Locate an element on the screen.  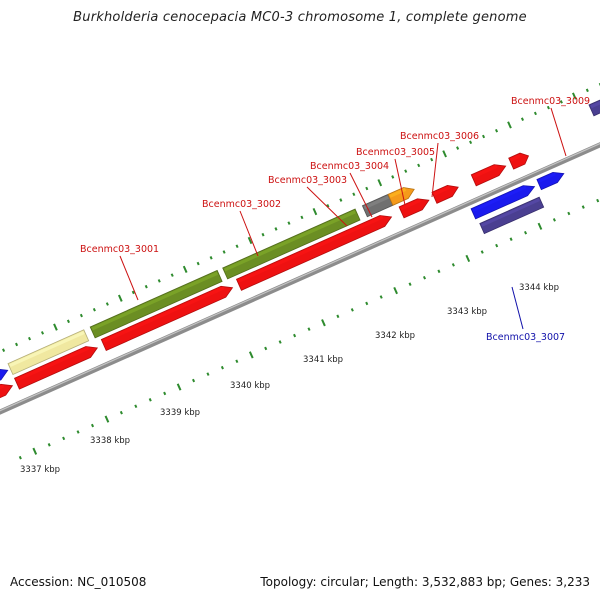
gene-label: Bcenmc03_3005 is located at coordinates (395, 152).